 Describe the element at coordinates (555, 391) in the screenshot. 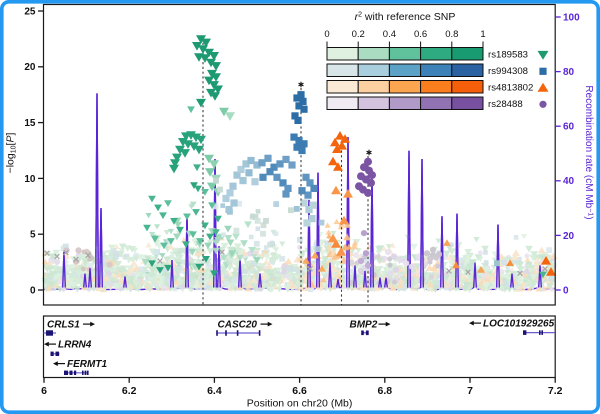

I see `svg-text: 7.2` at that location.